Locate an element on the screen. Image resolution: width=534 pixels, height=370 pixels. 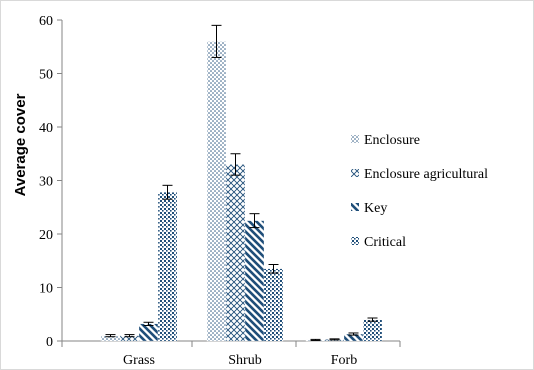
x-tick-label: Shrub is located at coordinates (244, 360).